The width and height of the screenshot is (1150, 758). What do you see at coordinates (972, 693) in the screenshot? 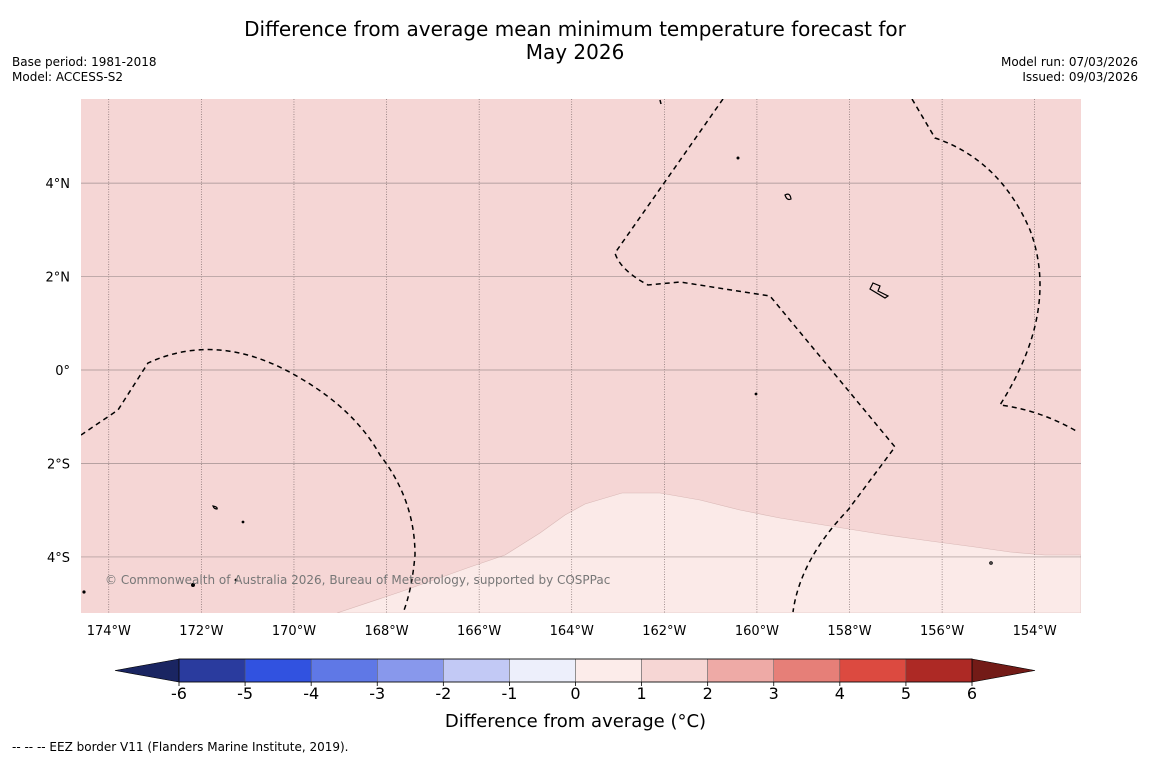
I see `colorbar-tick-label: 6` at bounding box center [972, 693].